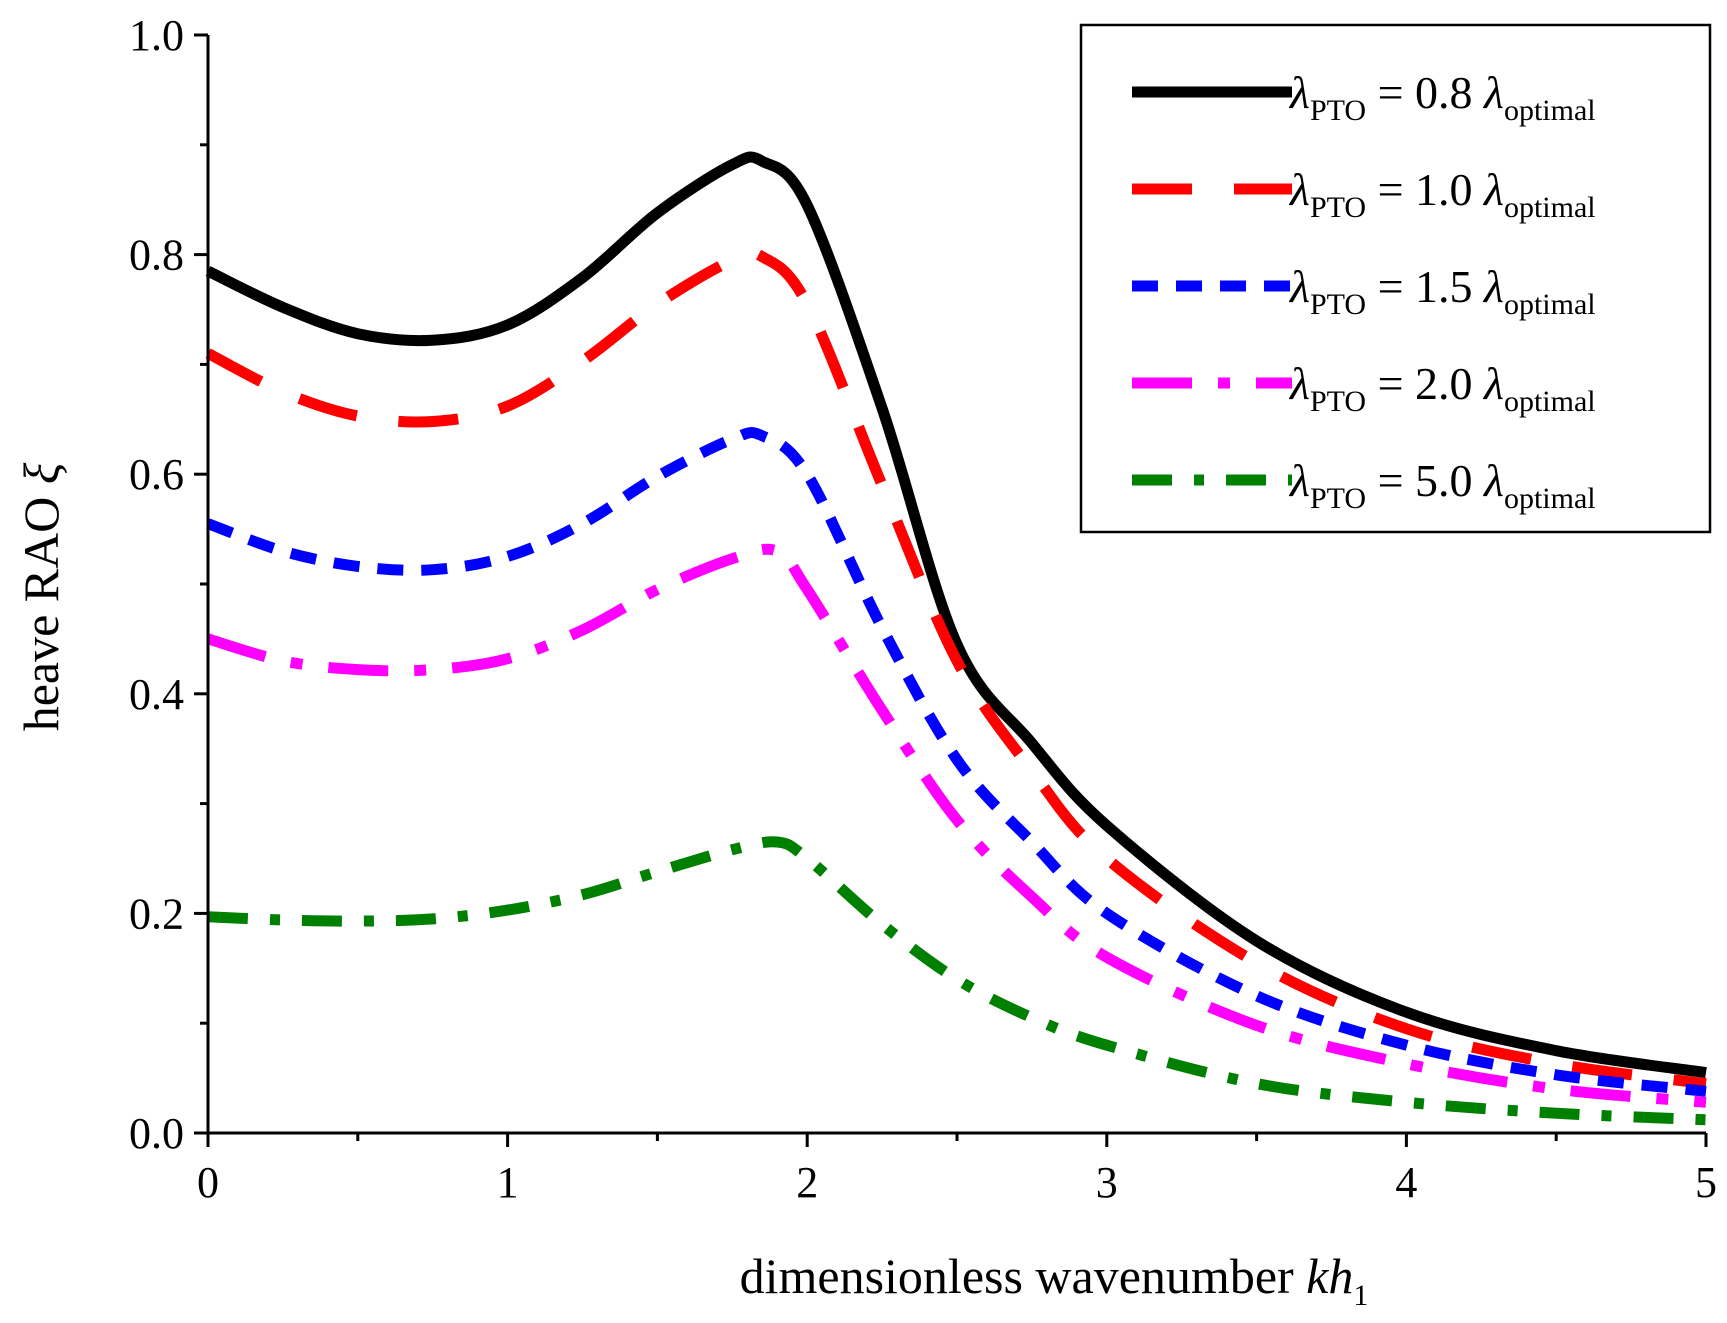 This screenshot has height=1323, width=1727. What do you see at coordinates (156, 694) in the screenshot?
I see `y-tick-label: 0.4` at bounding box center [156, 694].